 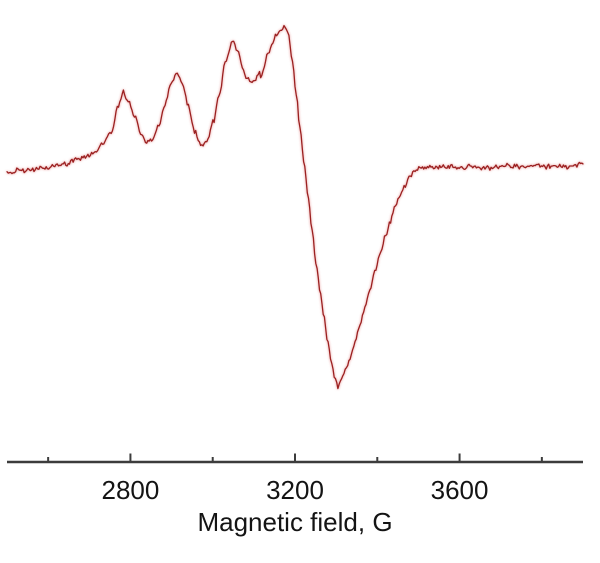 I want to click on x-axis-tick-label: 3200, so click(x=295, y=490).